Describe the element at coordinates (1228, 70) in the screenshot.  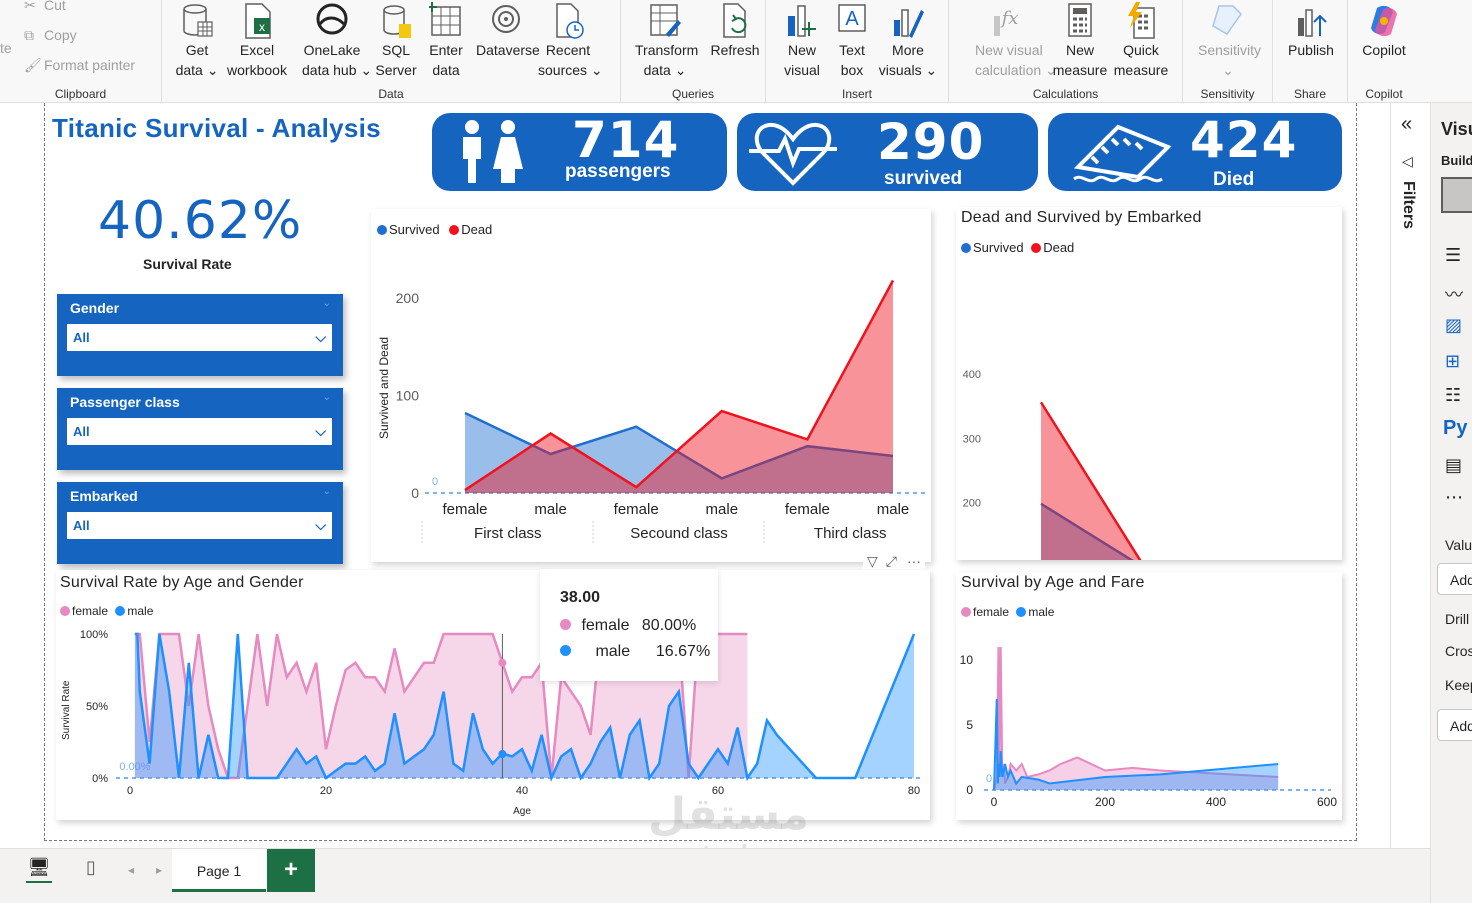
I see `sensitivity-label-2: ⌄` at that location.